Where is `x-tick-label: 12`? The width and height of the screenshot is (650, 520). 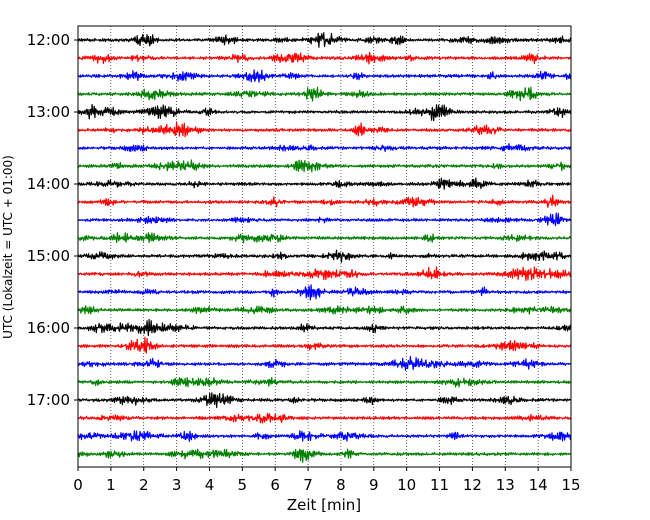 x-tick-label: 12 is located at coordinates (472, 485).